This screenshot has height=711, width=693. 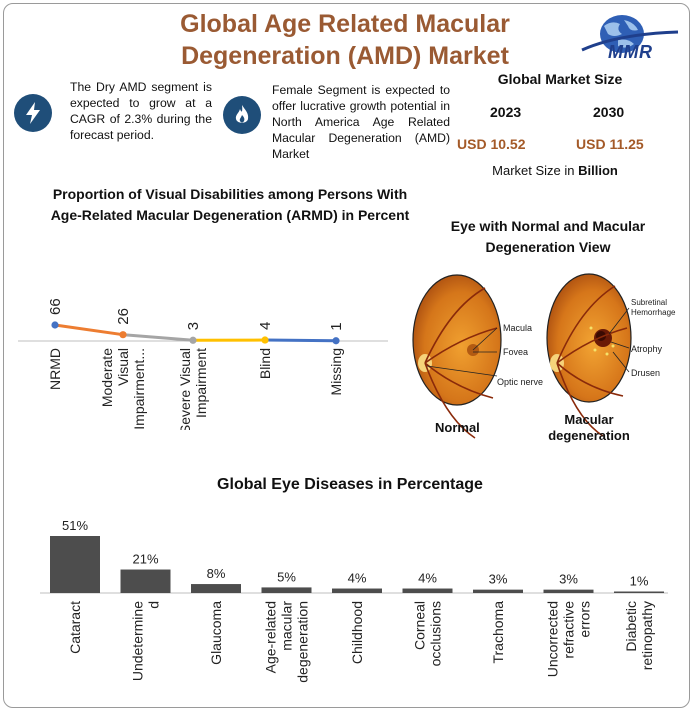 I want to click on bar-category-label: Cataract, so click(x=75, y=627).